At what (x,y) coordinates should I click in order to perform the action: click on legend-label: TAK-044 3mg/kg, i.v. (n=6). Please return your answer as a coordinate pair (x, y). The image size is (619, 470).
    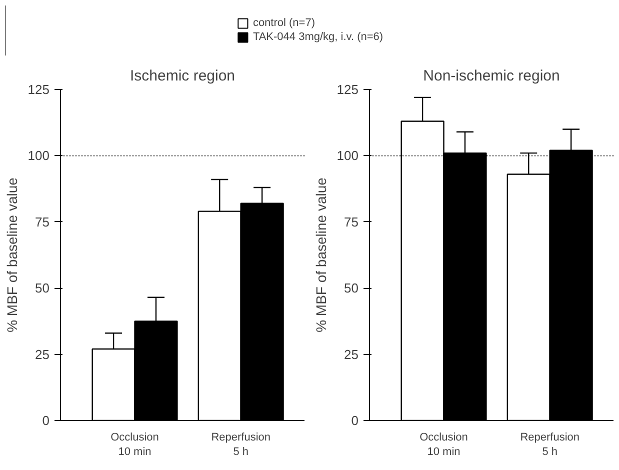
    Looking at the image, I should click on (318, 37).